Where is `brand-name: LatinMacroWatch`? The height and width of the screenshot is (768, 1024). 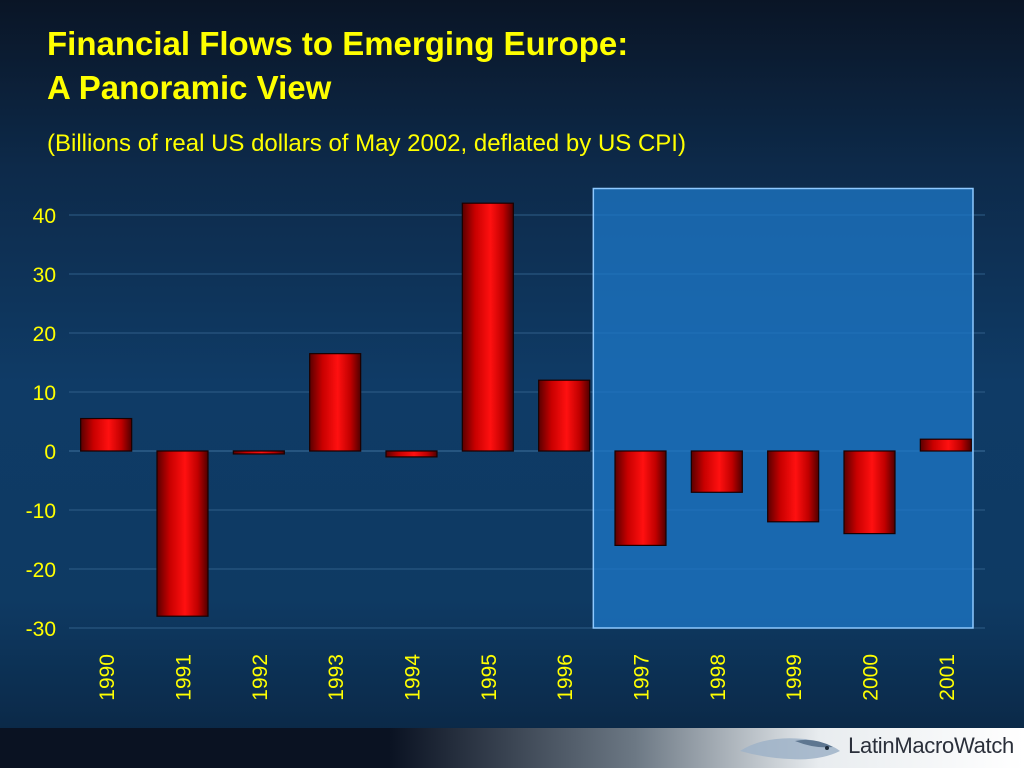
brand-name: LatinMacroWatch is located at coordinates (931, 745).